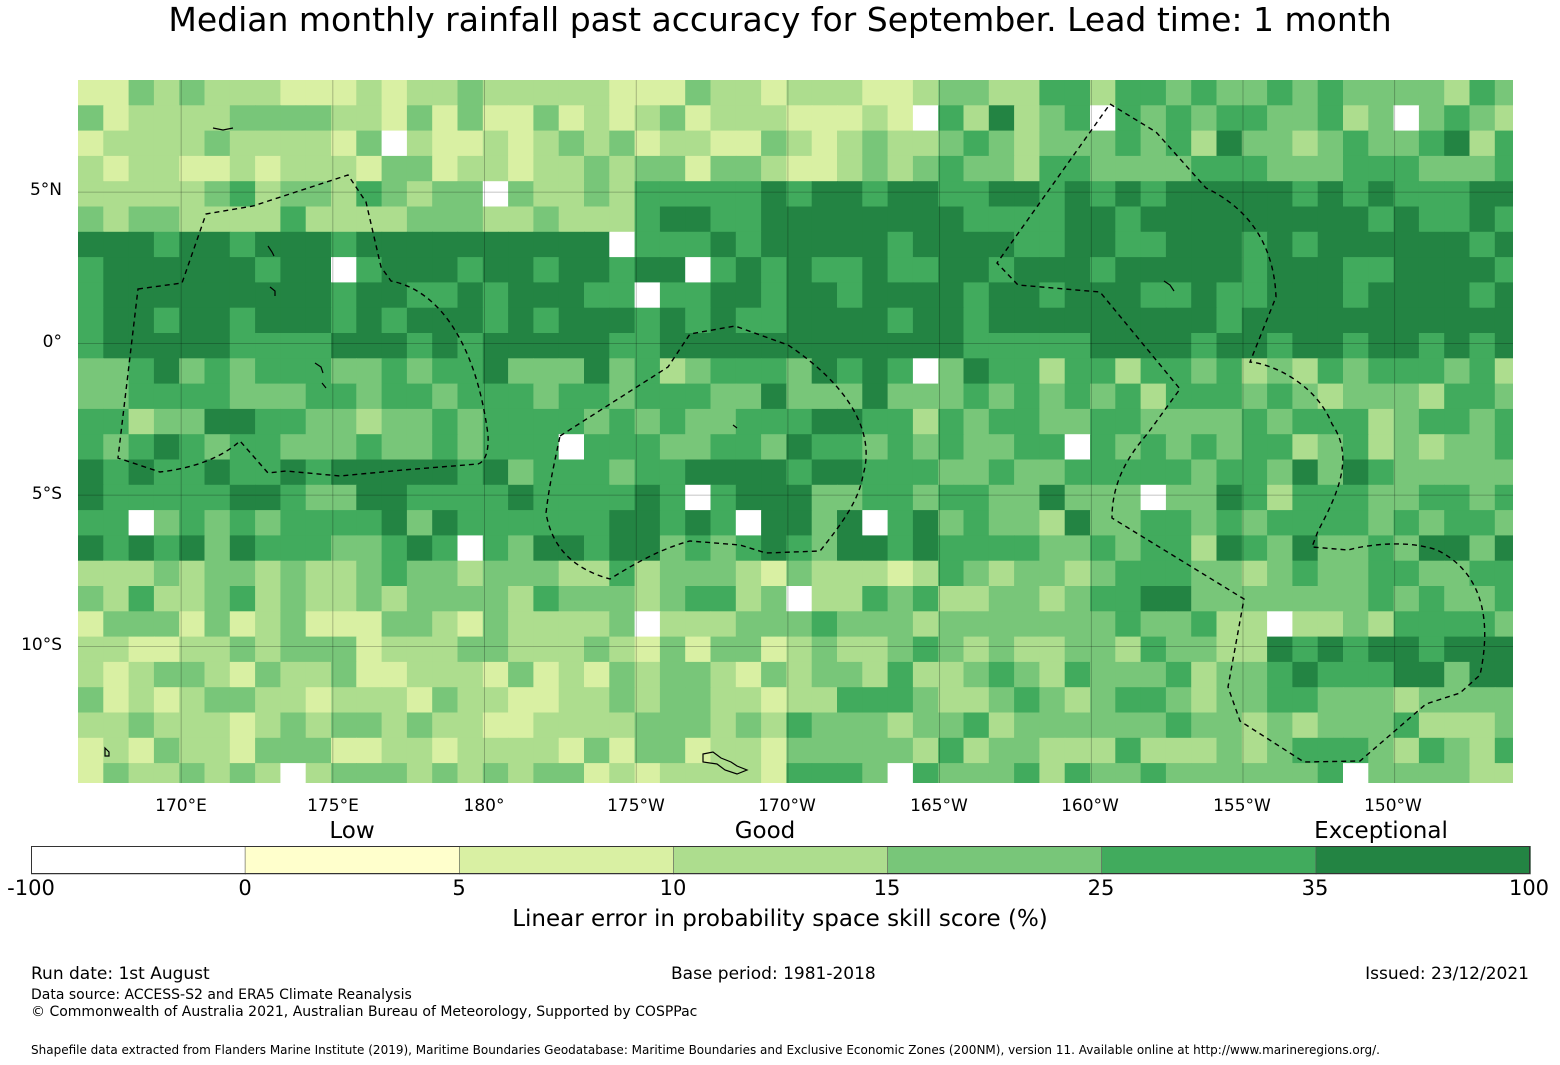 This screenshot has width=1560, height=1065. Describe the element at coordinates (459, 888) in the screenshot. I see `colorbar-tick: 5` at that location.